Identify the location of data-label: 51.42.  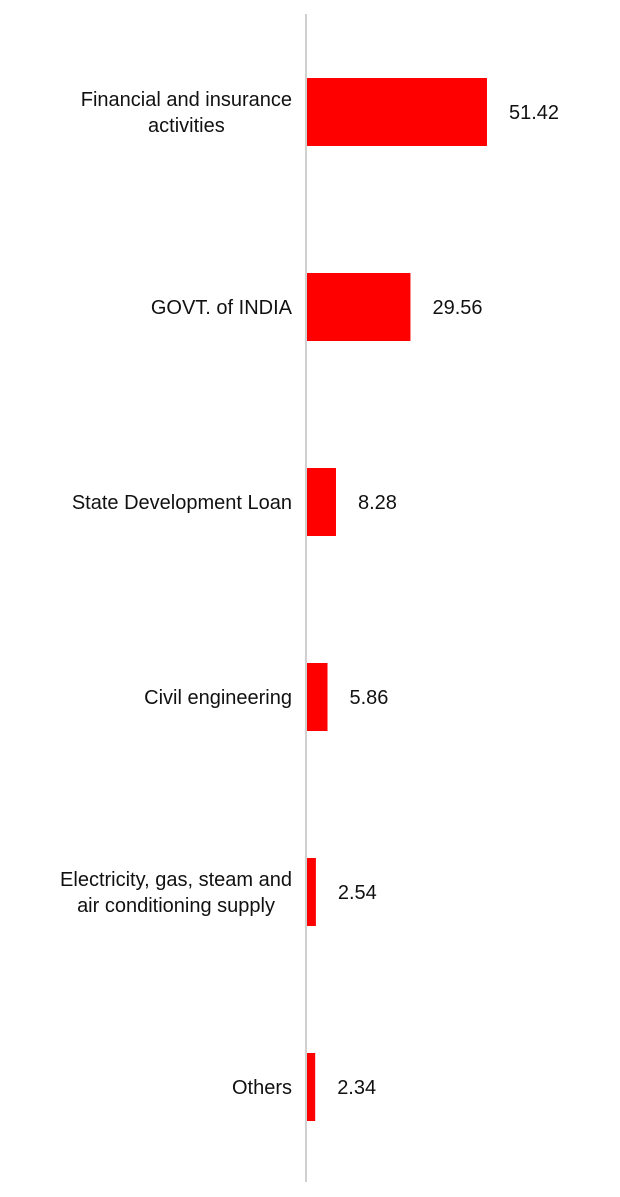
(534, 113).